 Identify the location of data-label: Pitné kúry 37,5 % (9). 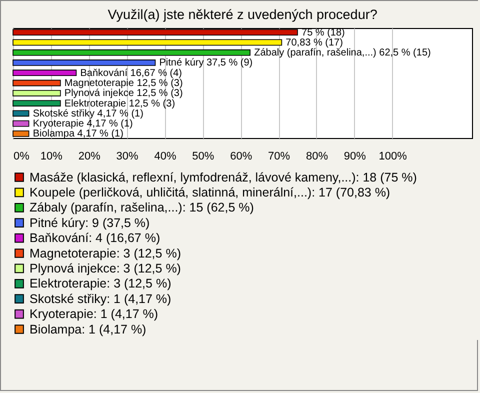
(206, 63).